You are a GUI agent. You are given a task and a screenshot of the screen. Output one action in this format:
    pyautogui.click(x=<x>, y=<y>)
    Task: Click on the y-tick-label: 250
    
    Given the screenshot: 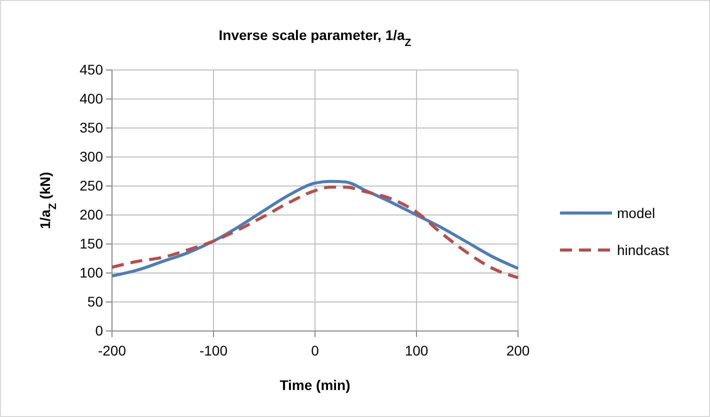 What is the action you would take?
    pyautogui.click(x=92, y=185)
    